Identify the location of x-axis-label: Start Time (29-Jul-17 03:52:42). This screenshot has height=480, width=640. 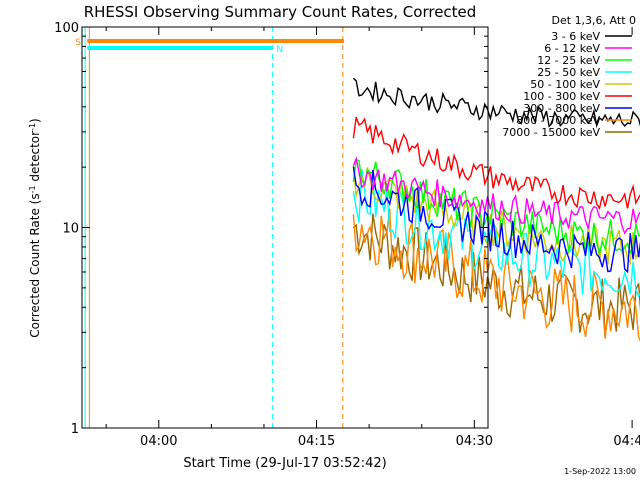
(284, 463).